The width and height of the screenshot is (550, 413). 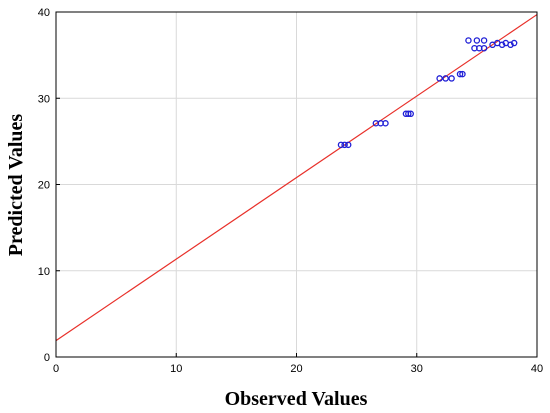 I want to click on x-tick-label: 40, so click(x=537, y=369).